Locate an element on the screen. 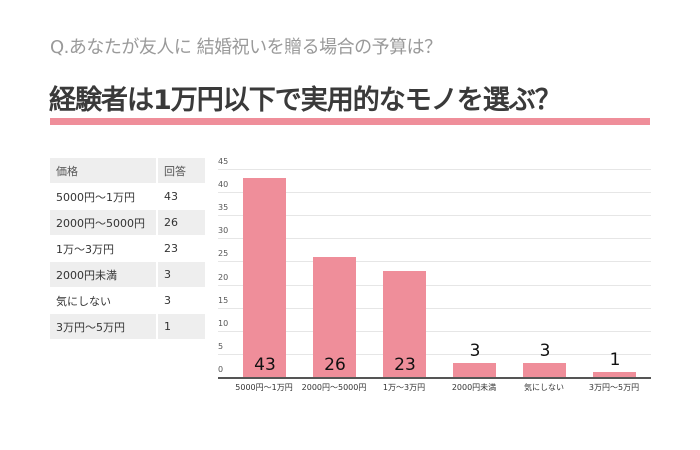 This screenshot has height=450, width=700. table-row: 2000円未満 3 is located at coordinates (127, 275).